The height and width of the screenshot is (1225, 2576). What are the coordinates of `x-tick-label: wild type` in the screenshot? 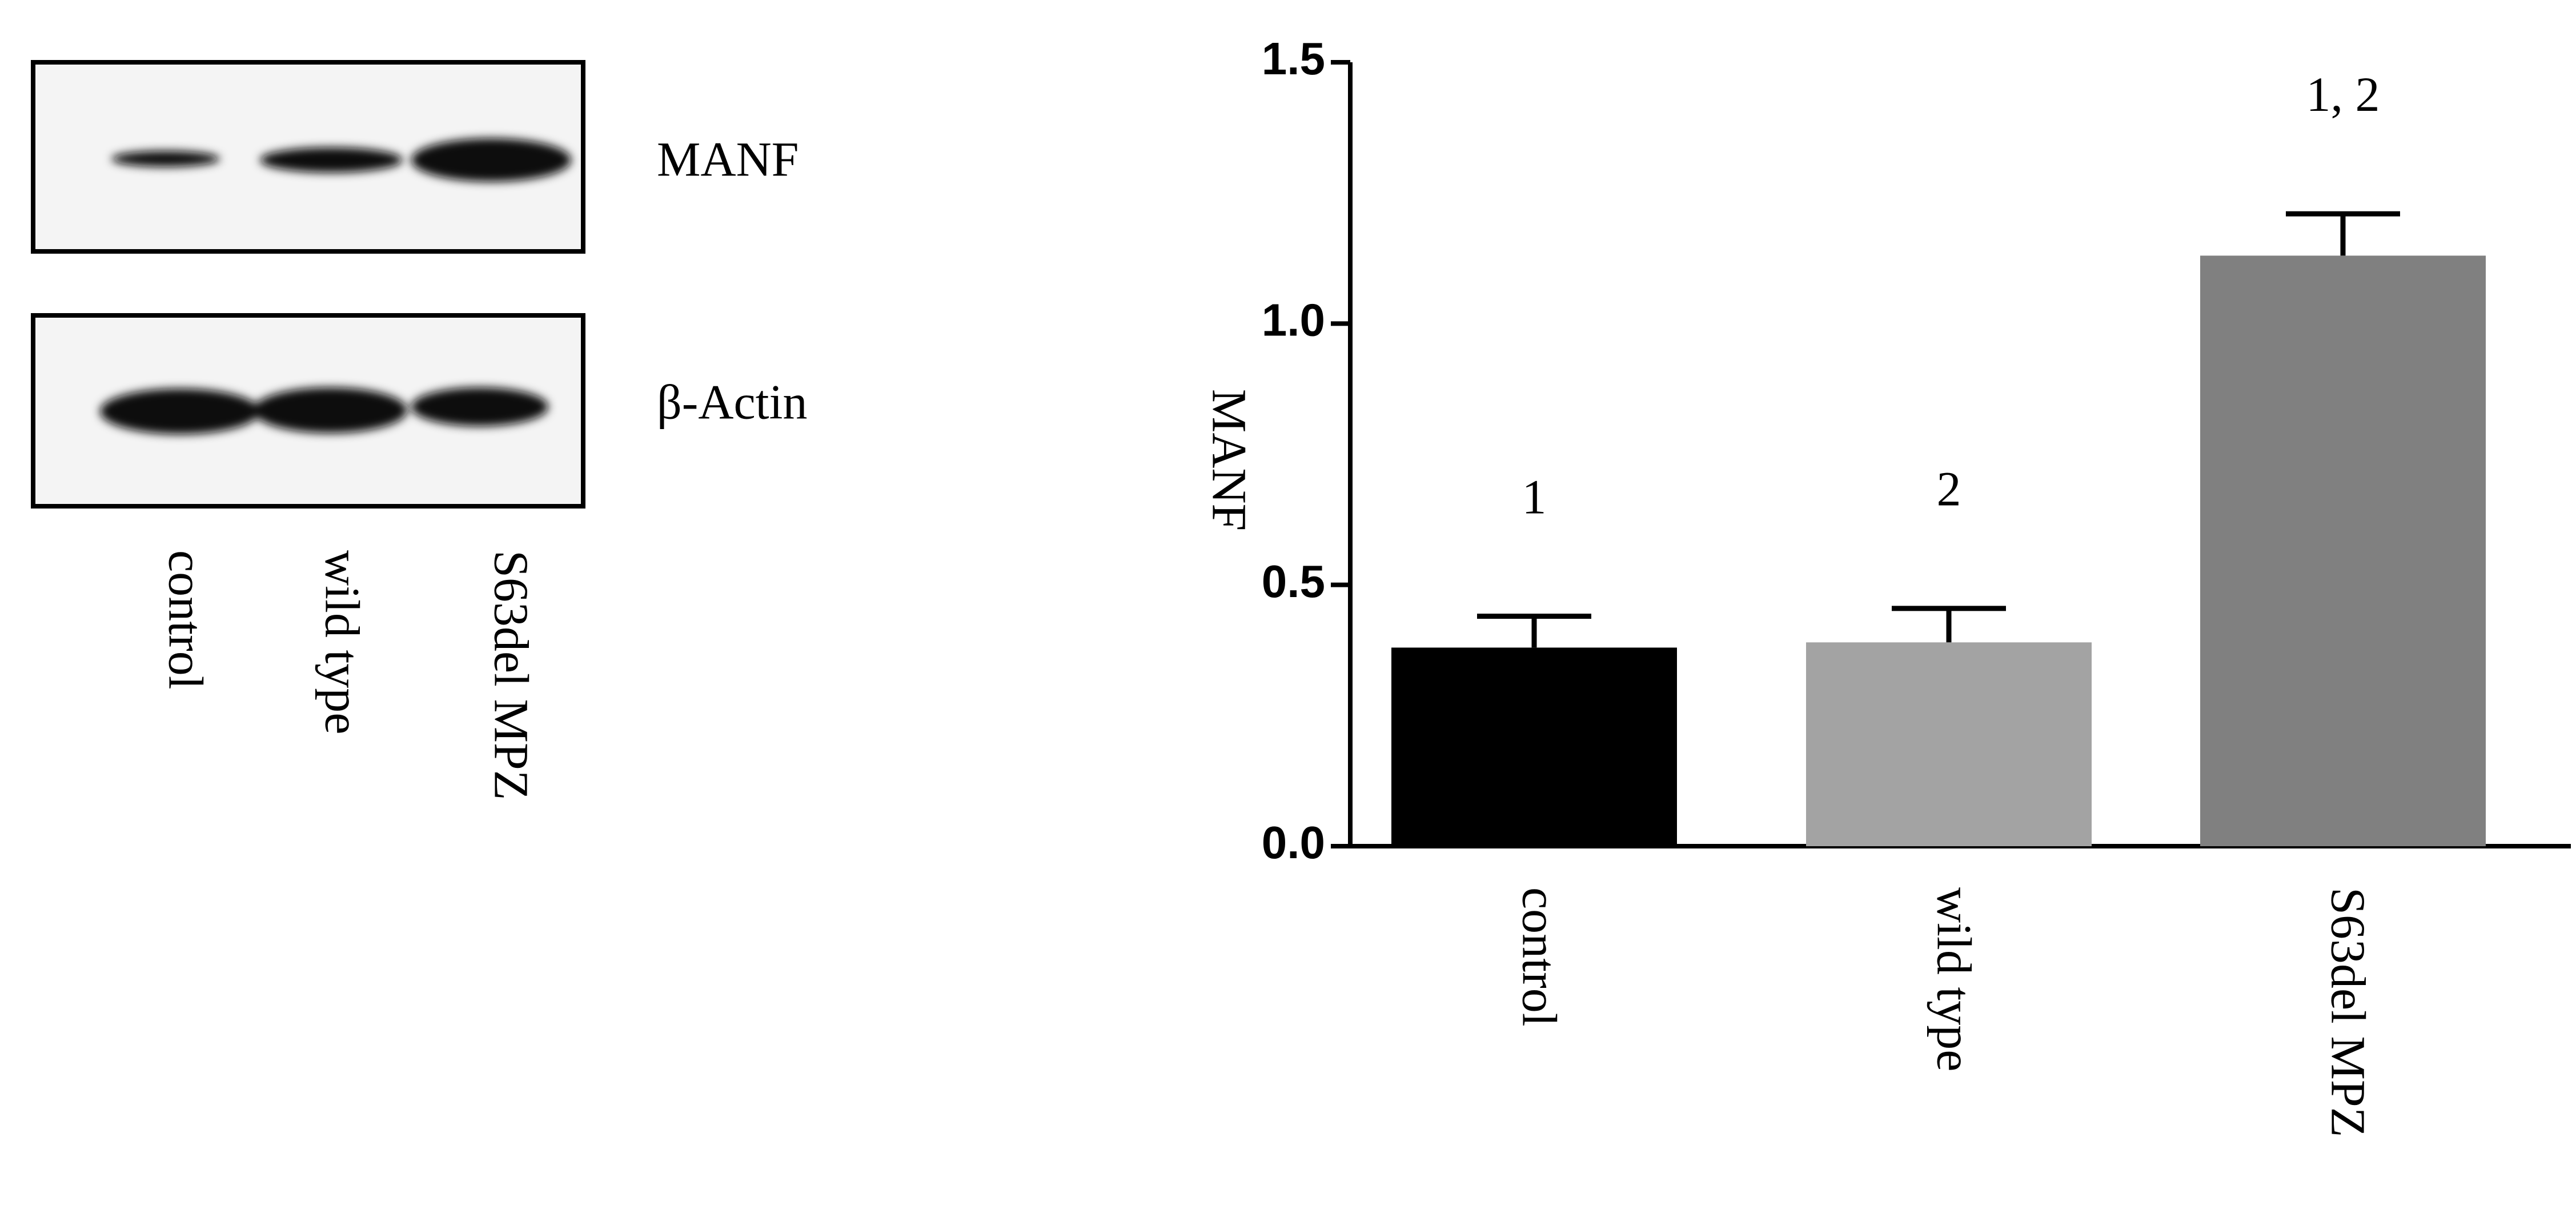 It's located at (1954, 979).